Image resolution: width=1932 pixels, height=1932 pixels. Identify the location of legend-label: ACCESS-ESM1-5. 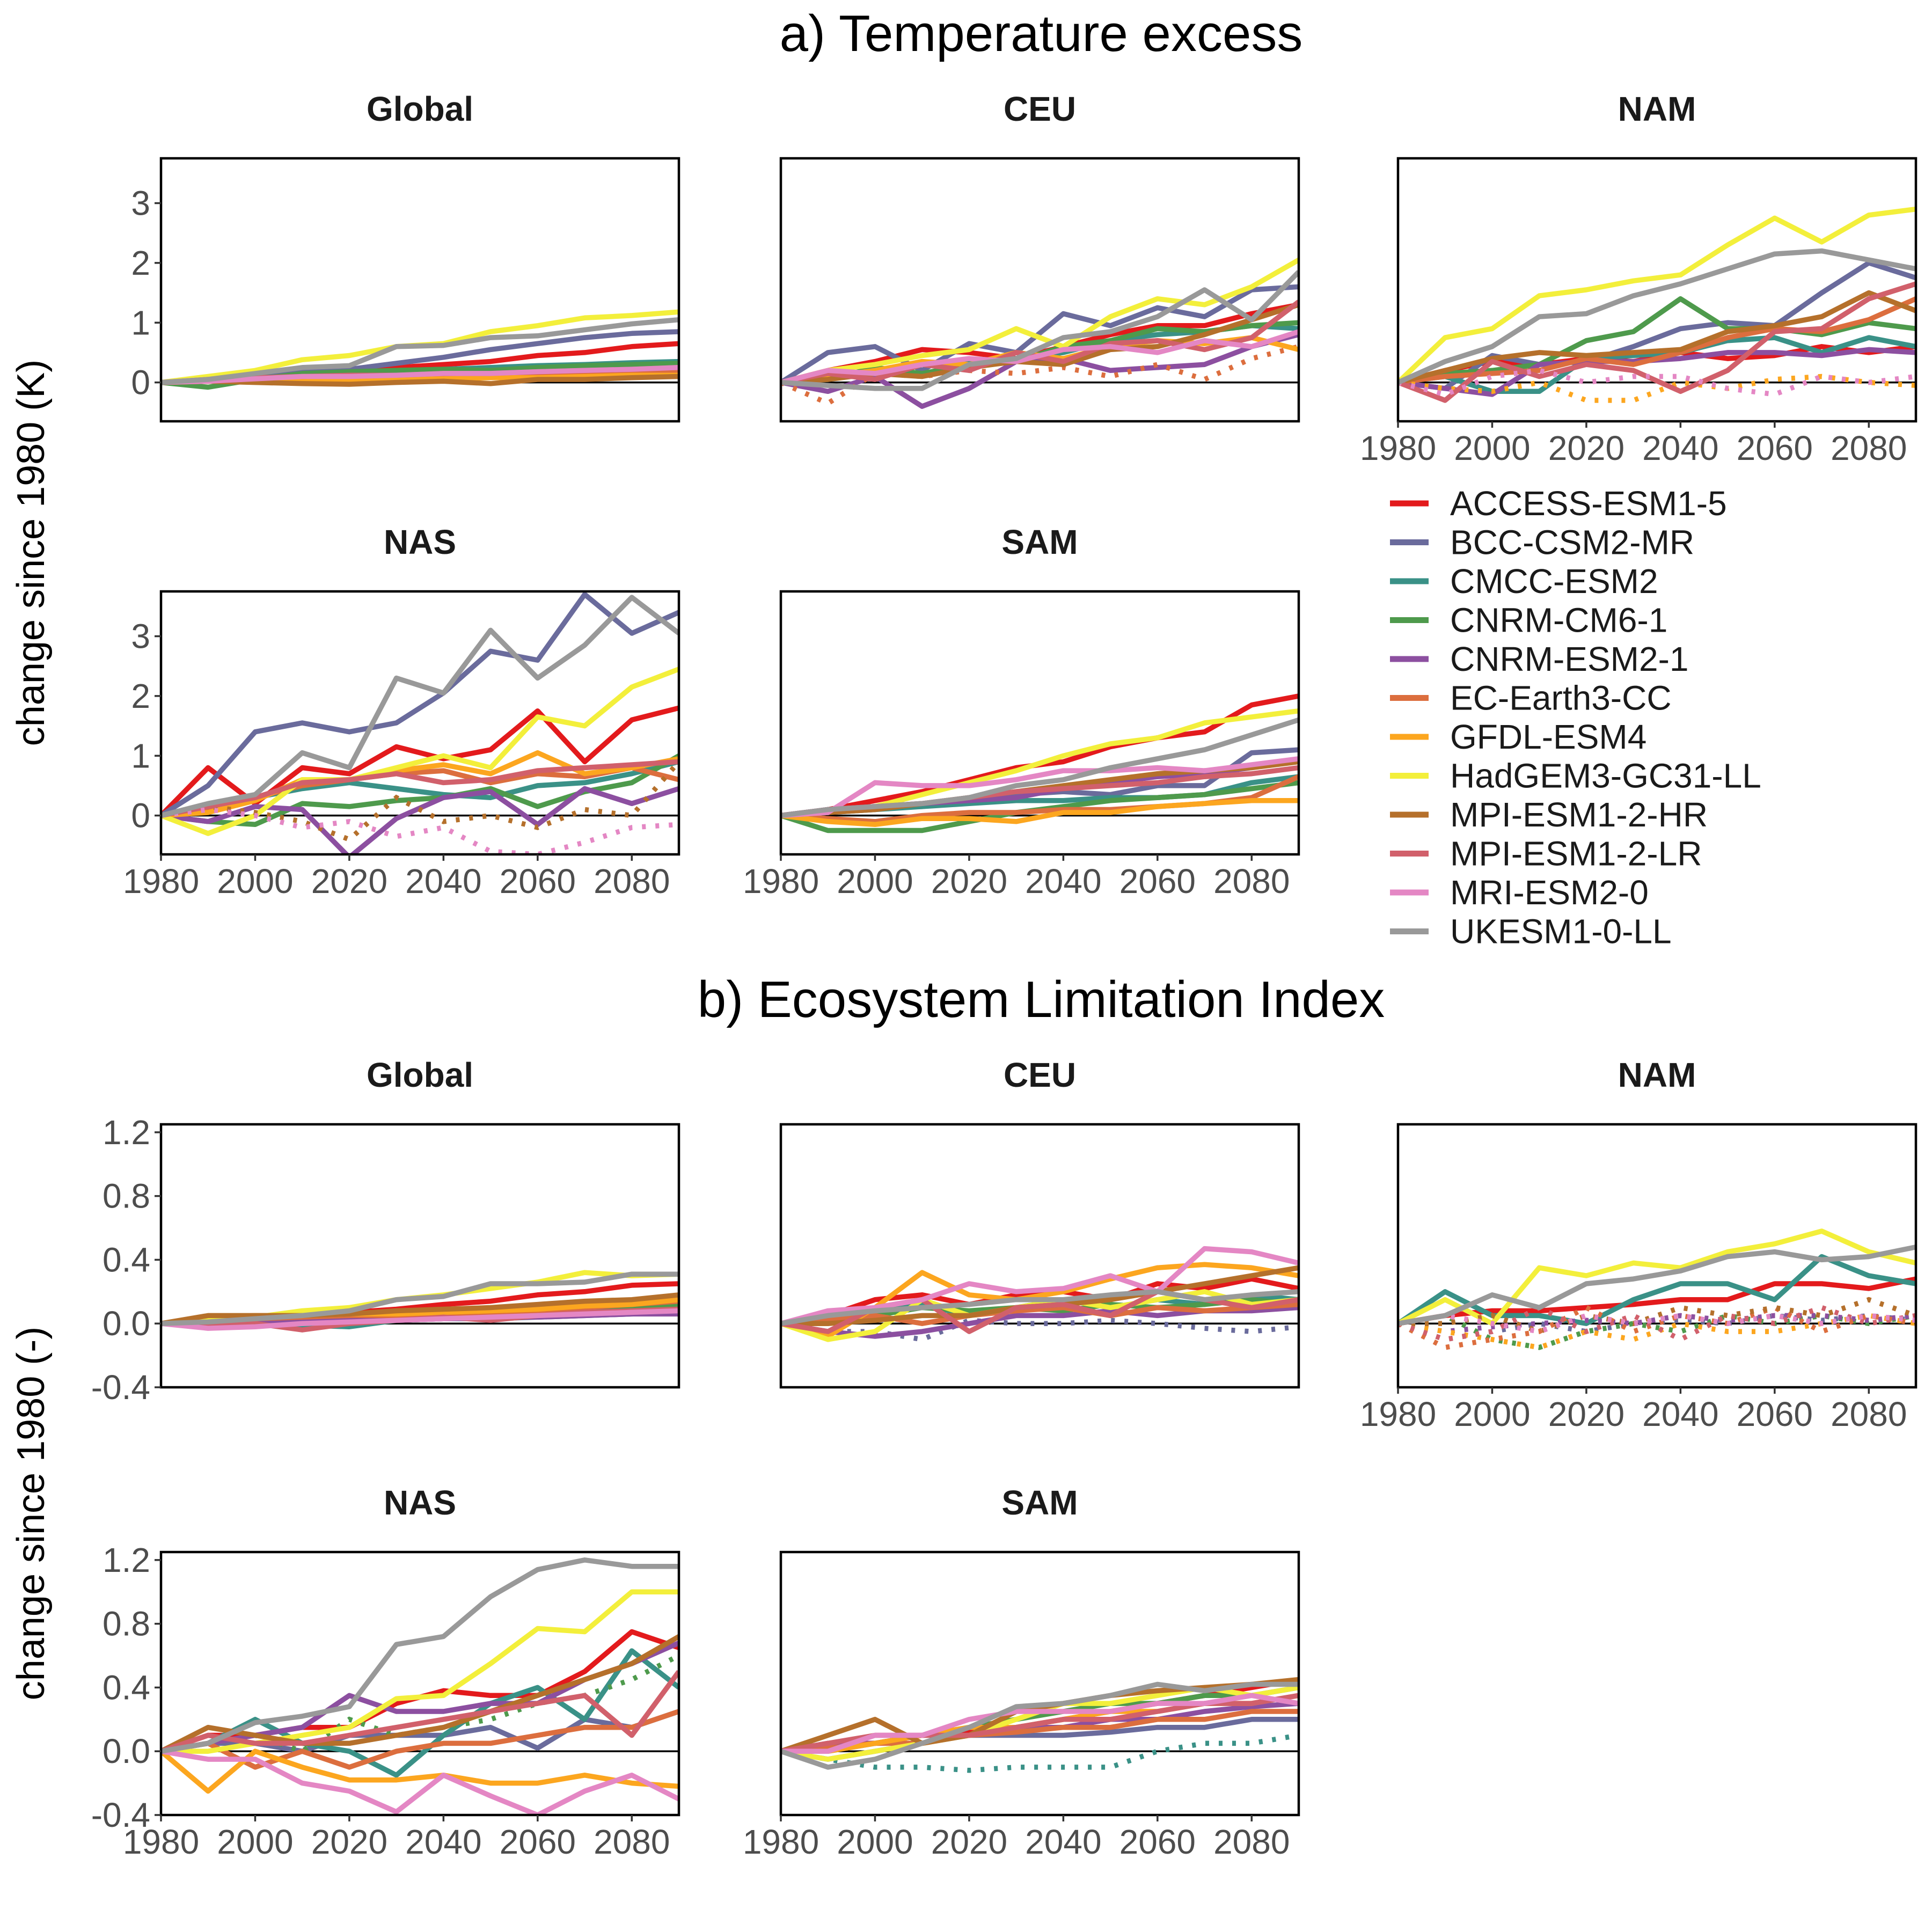
(1588, 503).